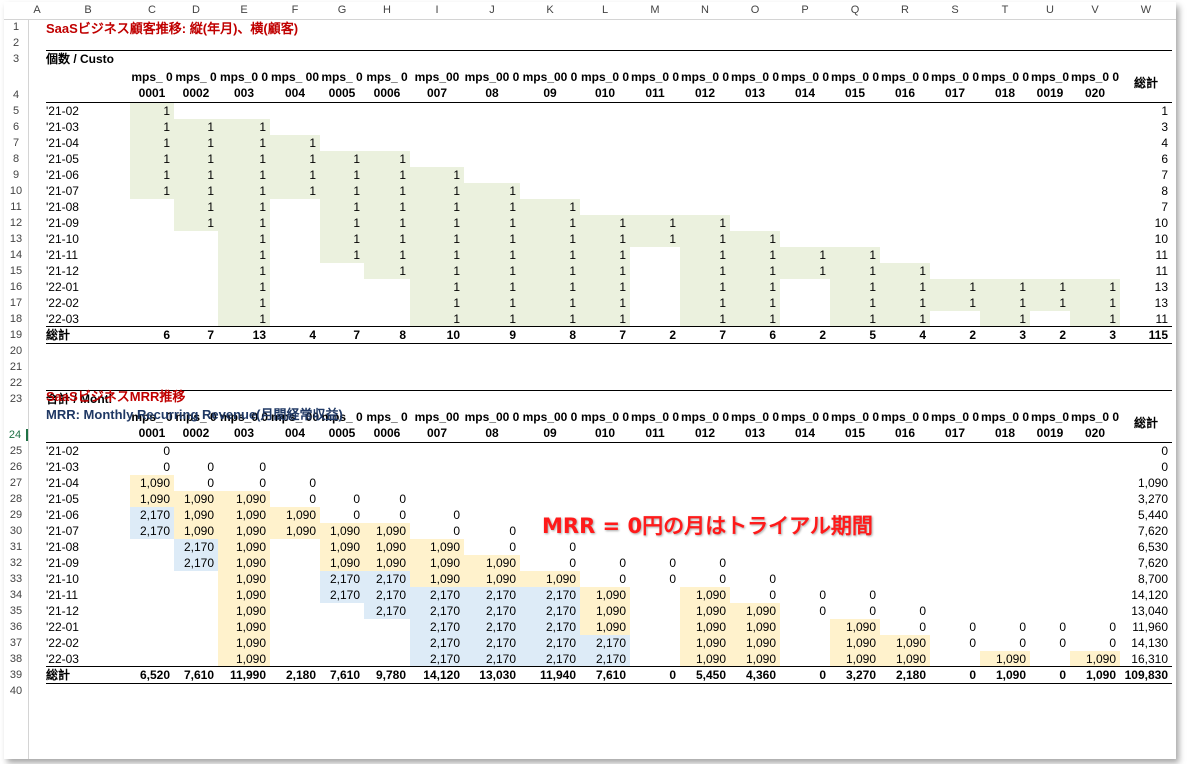 The width and height of the screenshot is (1200, 764). What do you see at coordinates (722, 335) in the screenshot?
I see `customers-column-total: 7` at bounding box center [722, 335].